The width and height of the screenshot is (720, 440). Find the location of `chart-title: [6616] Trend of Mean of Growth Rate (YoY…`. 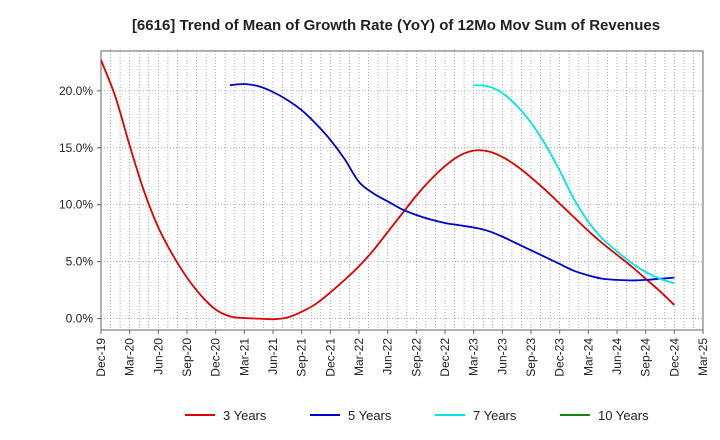

chart-title: [6616] Trend of Mean of Growth Rate (YoY… is located at coordinates (396, 25).